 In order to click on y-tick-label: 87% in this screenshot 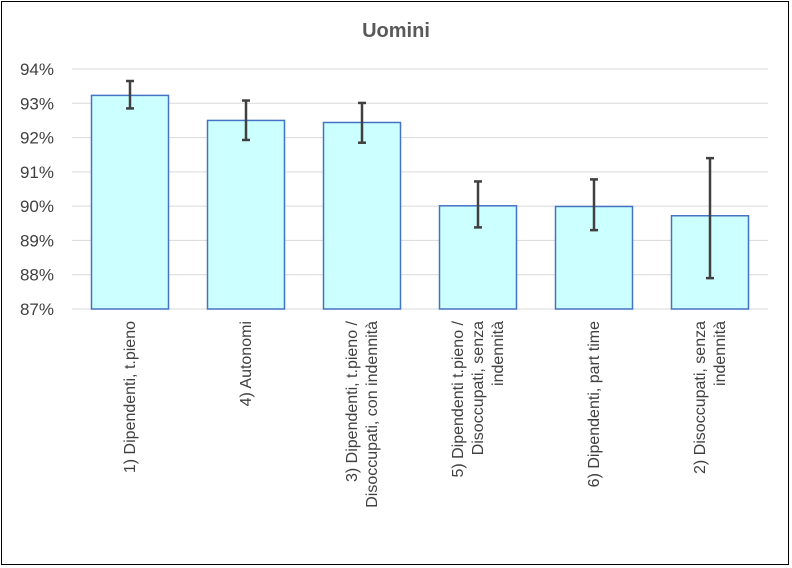, I will do `click(37, 309)`.